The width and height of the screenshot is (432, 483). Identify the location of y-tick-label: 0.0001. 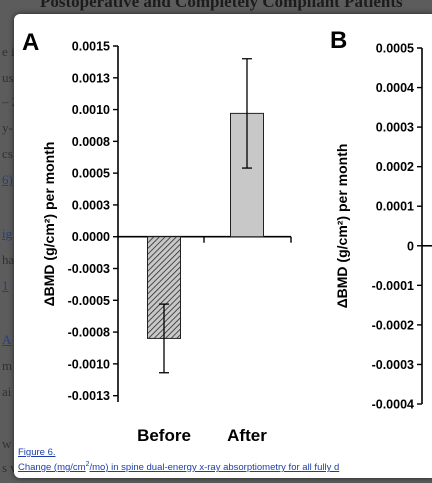
(395, 207).